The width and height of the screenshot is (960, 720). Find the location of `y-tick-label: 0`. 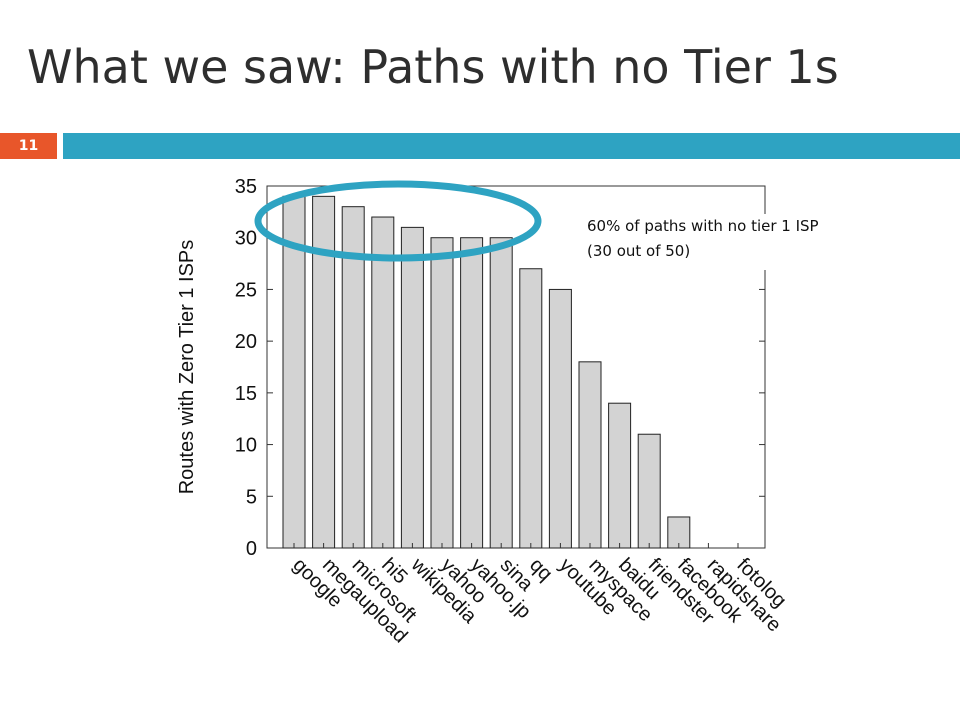

y-tick-label: 0 is located at coordinates (251, 549).